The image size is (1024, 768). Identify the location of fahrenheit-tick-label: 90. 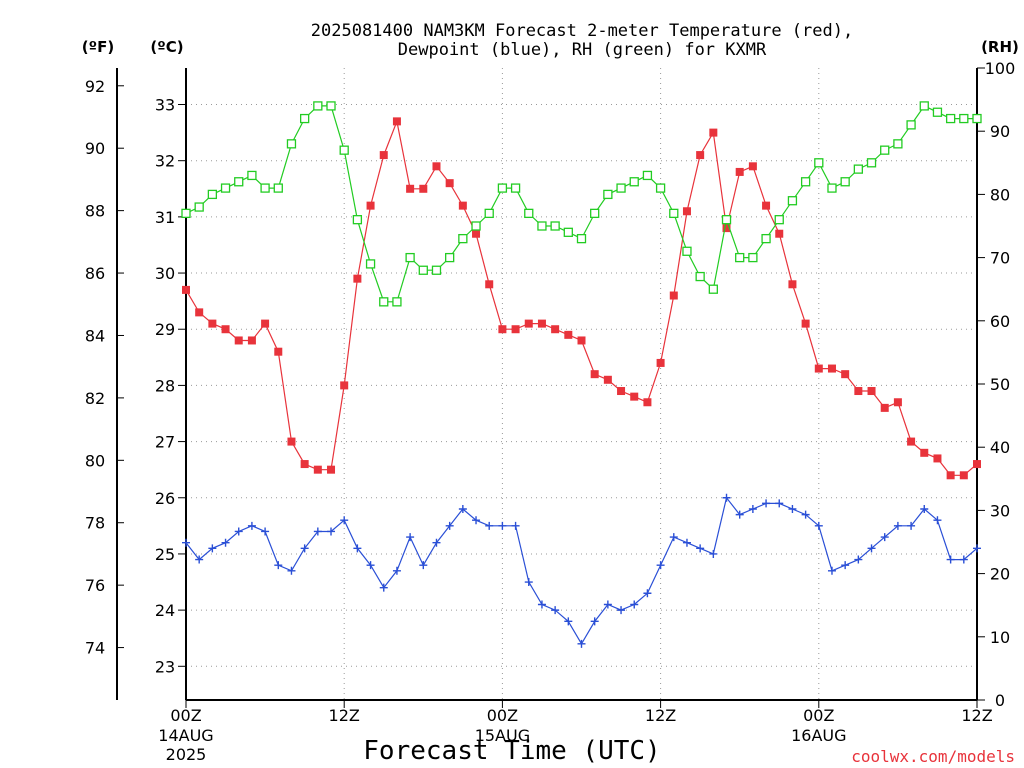
(95, 148).